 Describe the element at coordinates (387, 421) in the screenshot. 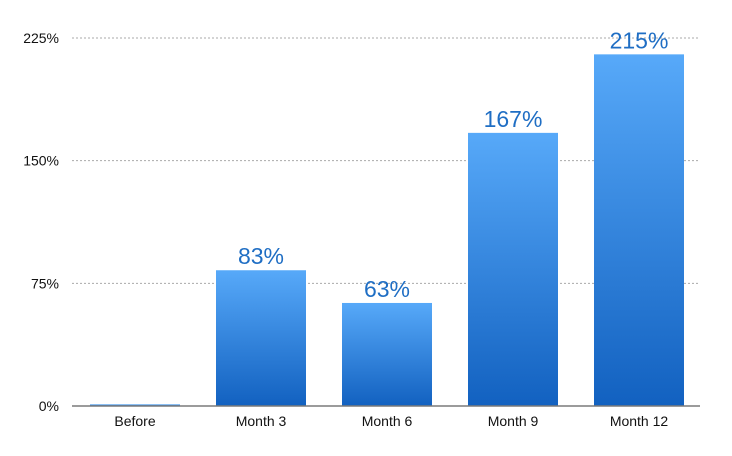

I see `x-tick-label: Month 6` at that location.